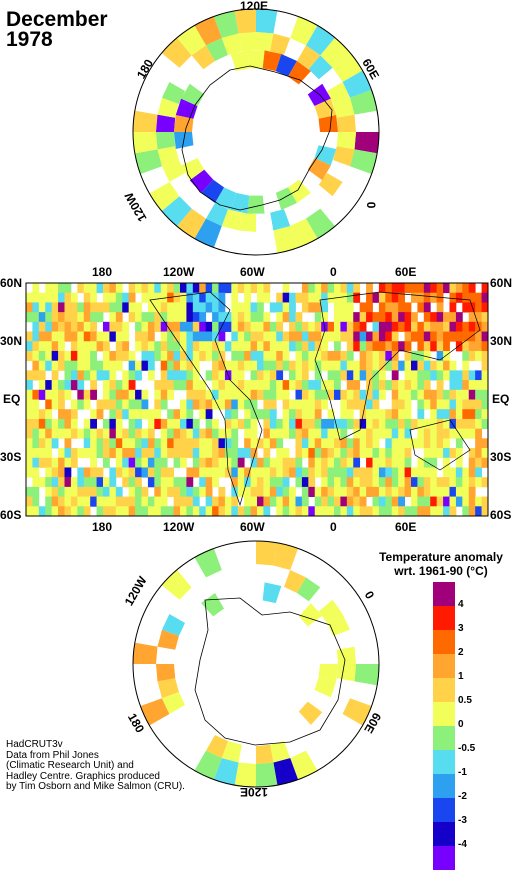 The height and width of the screenshot is (870, 512). What do you see at coordinates (29, 39) in the screenshot?
I see `title-year: 1978` at bounding box center [29, 39].